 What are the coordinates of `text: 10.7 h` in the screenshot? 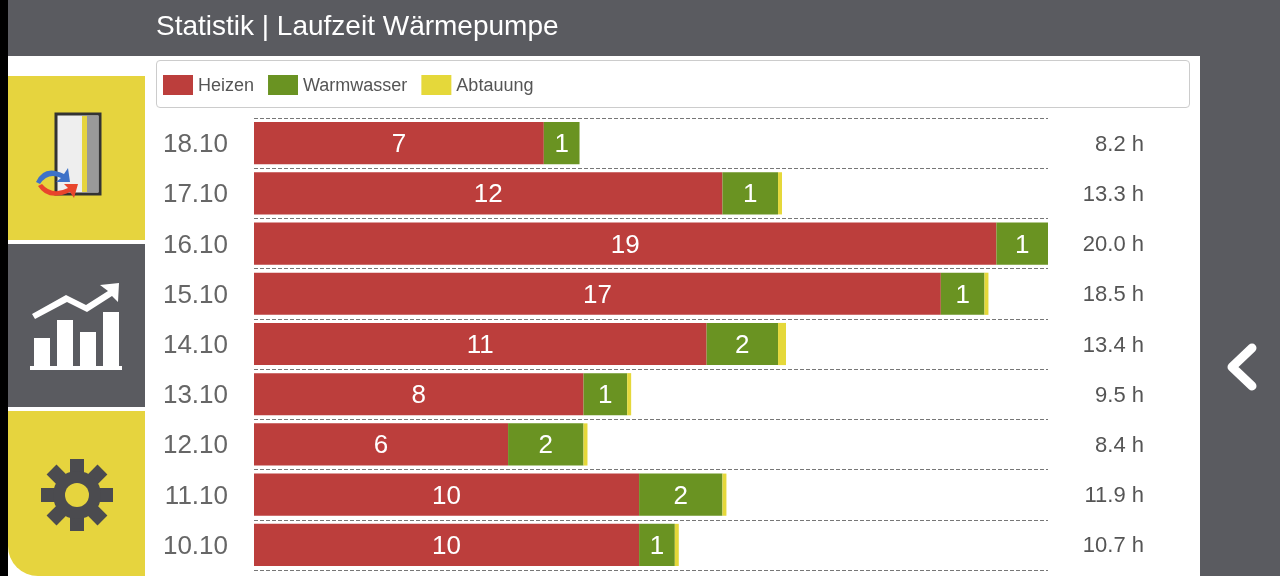 It's located at (1113, 545).